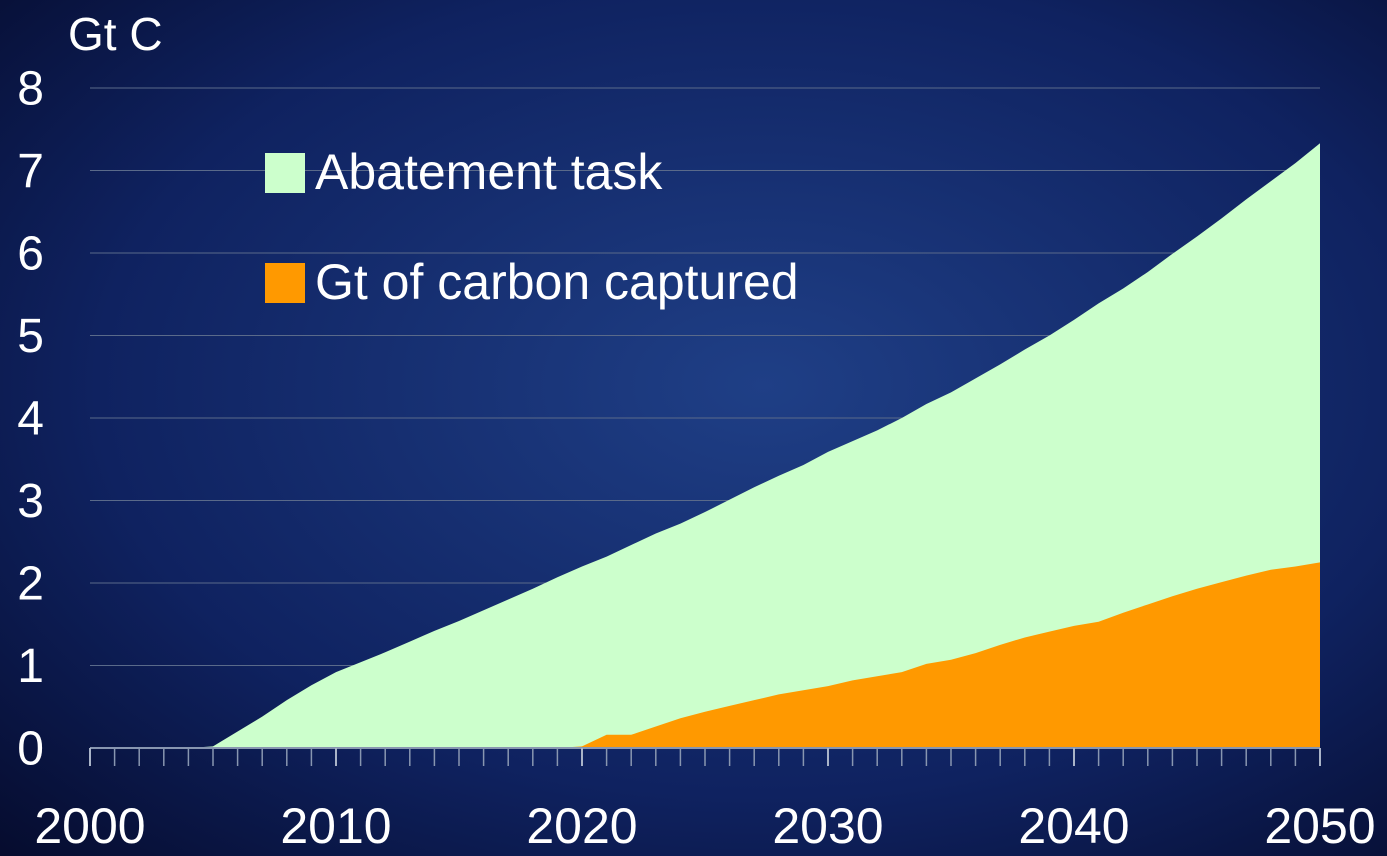 This screenshot has width=1387, height=856. Describe the element at coordinates (89, 826) in the screenshot. I see `x-tick-label: 2000` at that location.